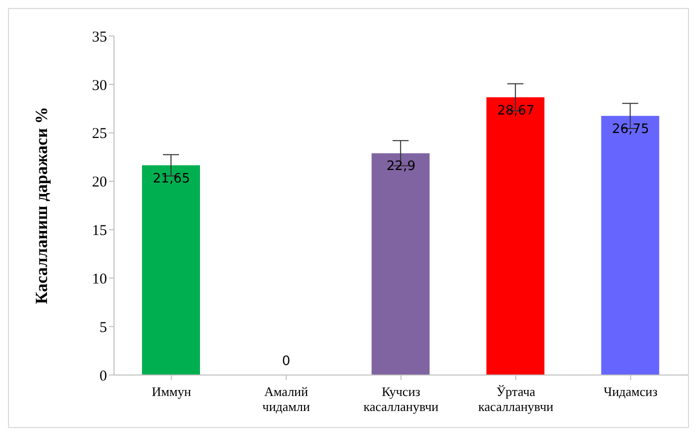  Describe the element at coordinates (515, 110) in the screenshot. I see `data-label: 28,67` at that location.